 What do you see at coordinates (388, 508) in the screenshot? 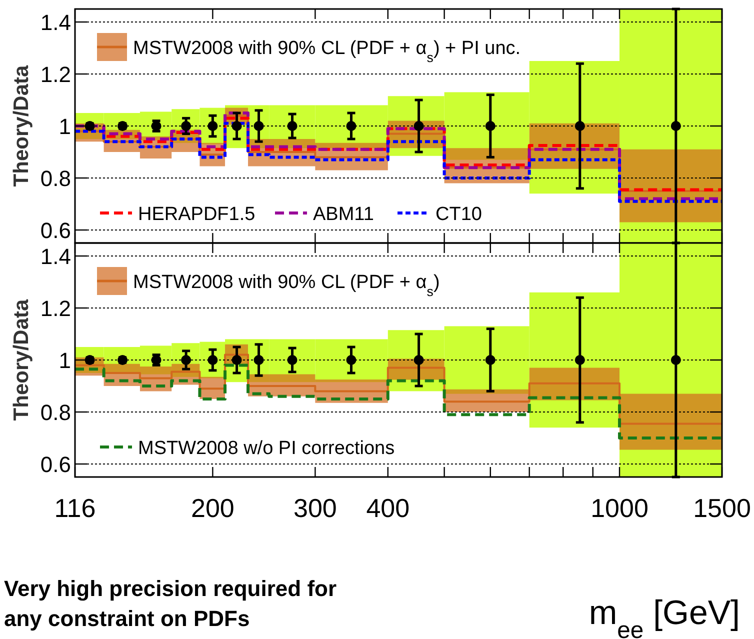
I see `x-tick-label: 400` at bounding box center [388, 508].